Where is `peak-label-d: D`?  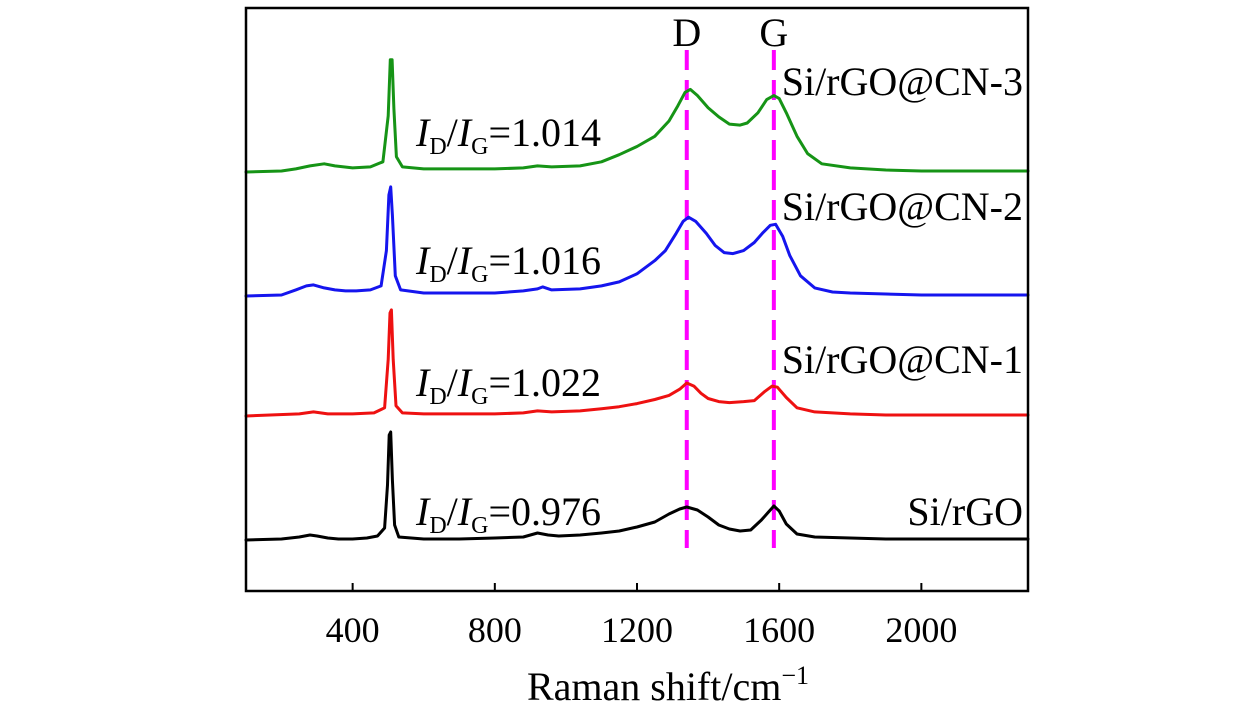 peak-label-d: D is located at coordinates (686, 32).